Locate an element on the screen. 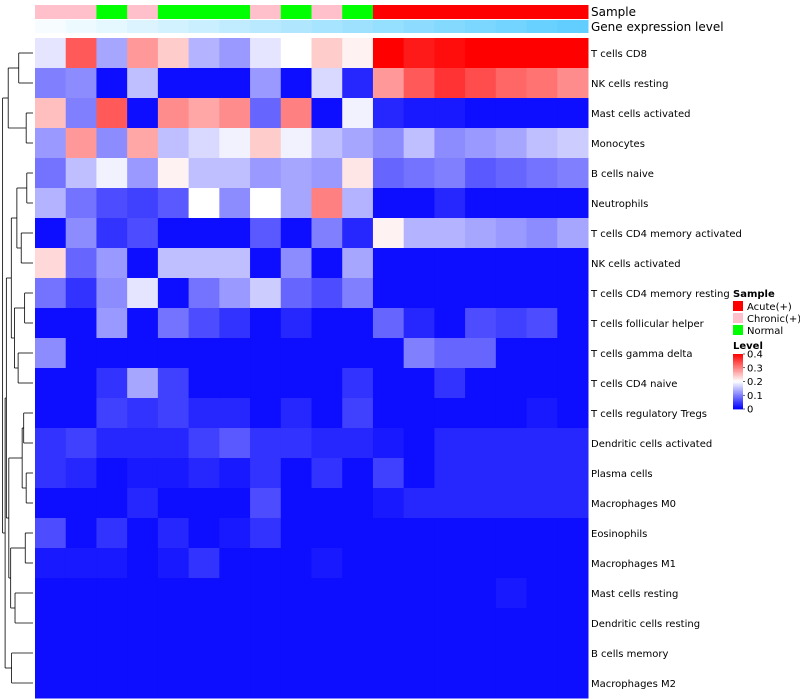 This screenshot has height=700, width=800. sample-legend-swatch is located at coordinates (738, 306).